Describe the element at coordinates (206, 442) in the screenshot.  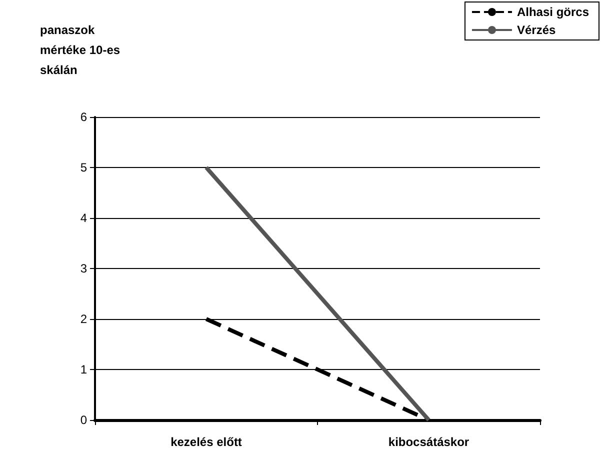
I see `x-tick-label: kezelés előtt` at that location.